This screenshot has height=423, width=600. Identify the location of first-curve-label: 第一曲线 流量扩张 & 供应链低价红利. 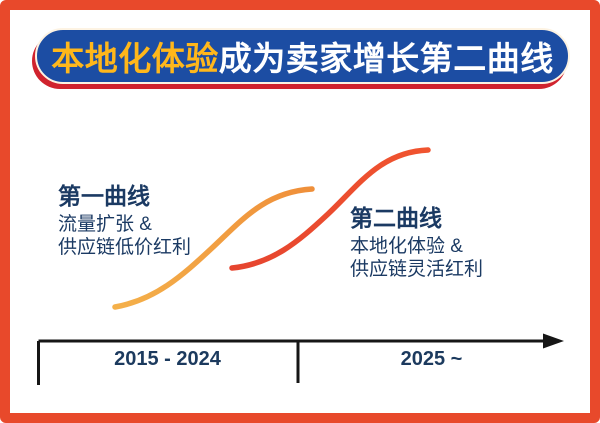
(124, 220).